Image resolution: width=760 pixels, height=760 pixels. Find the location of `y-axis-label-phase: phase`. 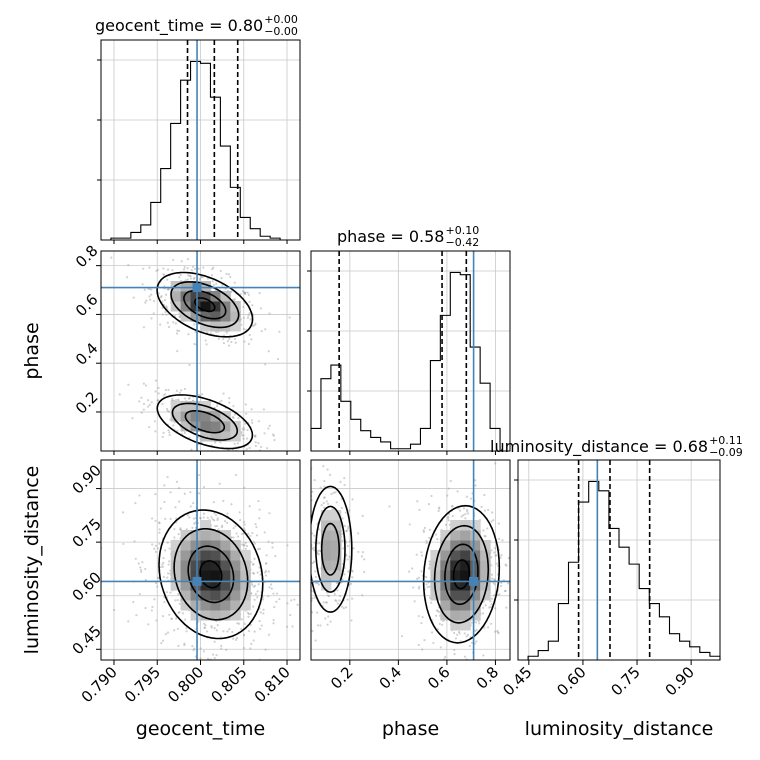

y-axis-label-phase: phase is located at coordinates (32, 350).